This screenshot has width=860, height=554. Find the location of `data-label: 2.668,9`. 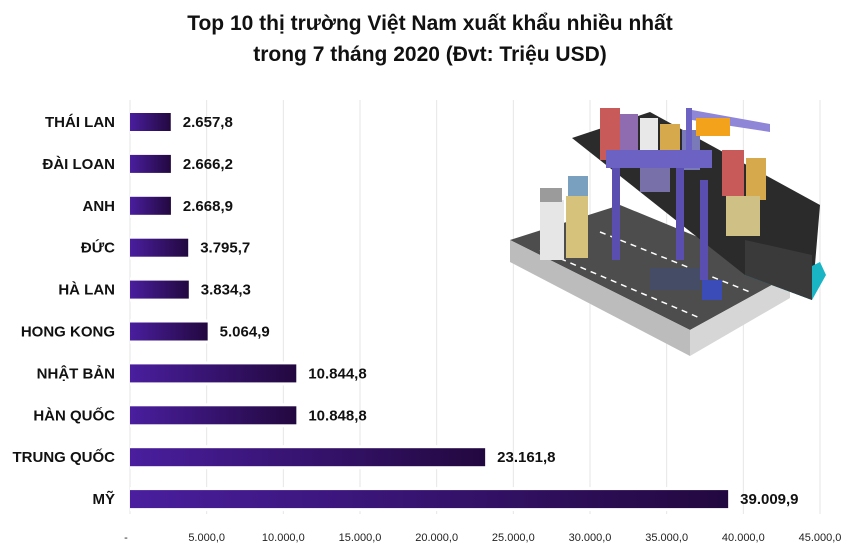

data-label: 2.668,9 is located at coordinates (208, 206).